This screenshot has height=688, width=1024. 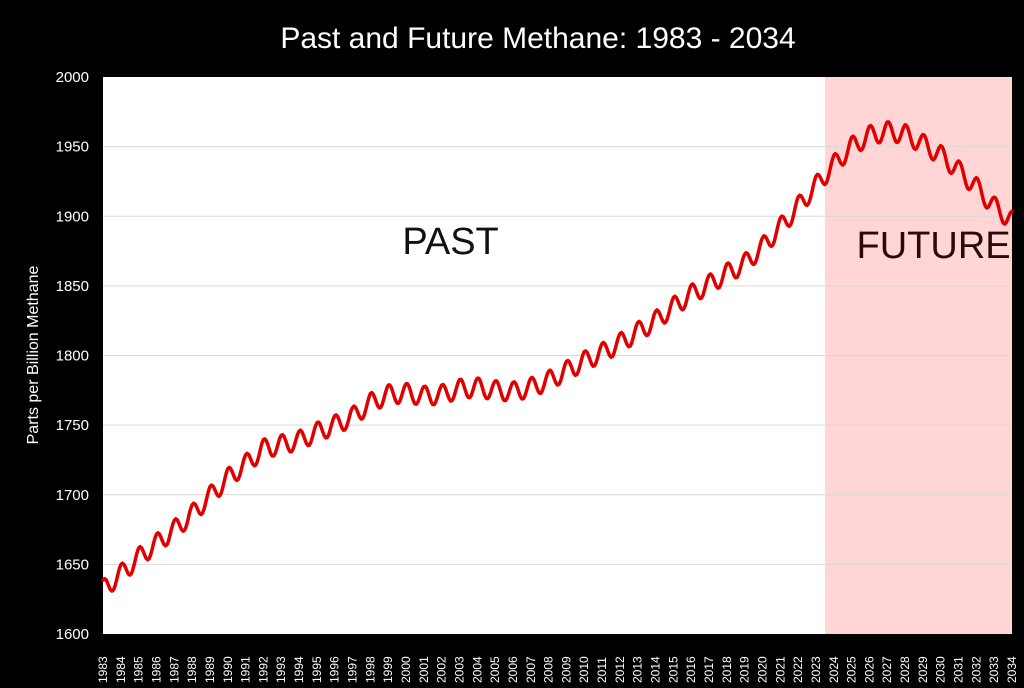 I want to click on y-axis-label: Parts per Billion Methane, so click(x=33, y=355).